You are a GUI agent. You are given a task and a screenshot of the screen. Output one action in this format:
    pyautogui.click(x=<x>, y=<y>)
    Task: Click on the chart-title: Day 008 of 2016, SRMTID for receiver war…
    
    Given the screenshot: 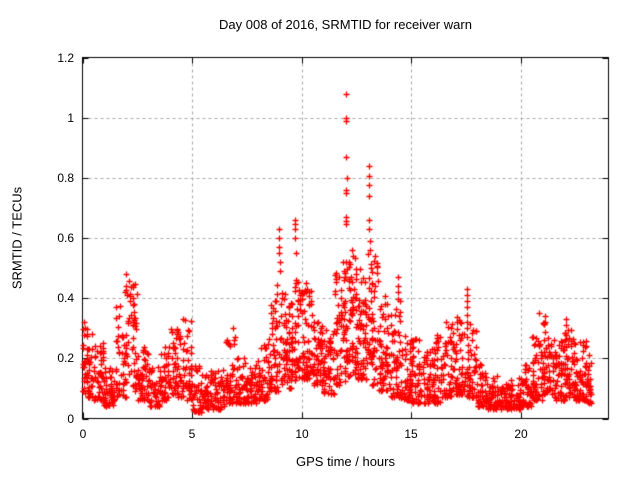 What is the action you would take?
    pyautogui.click(x=345, y=24)
    